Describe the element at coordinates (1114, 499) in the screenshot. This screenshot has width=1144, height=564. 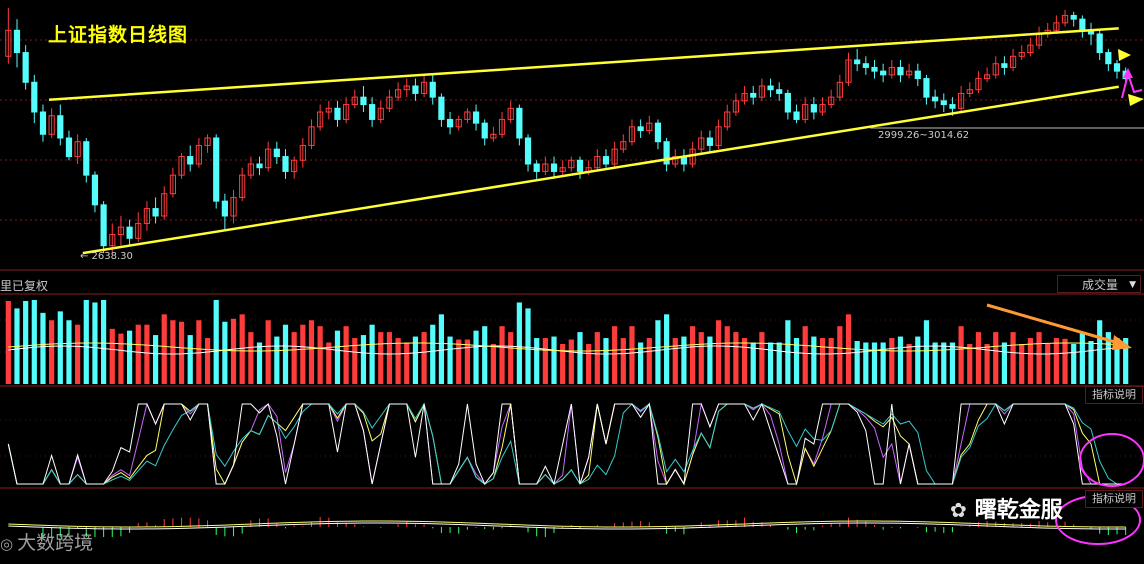
I see `indicator-help-button-2: 指标说明` at that location.